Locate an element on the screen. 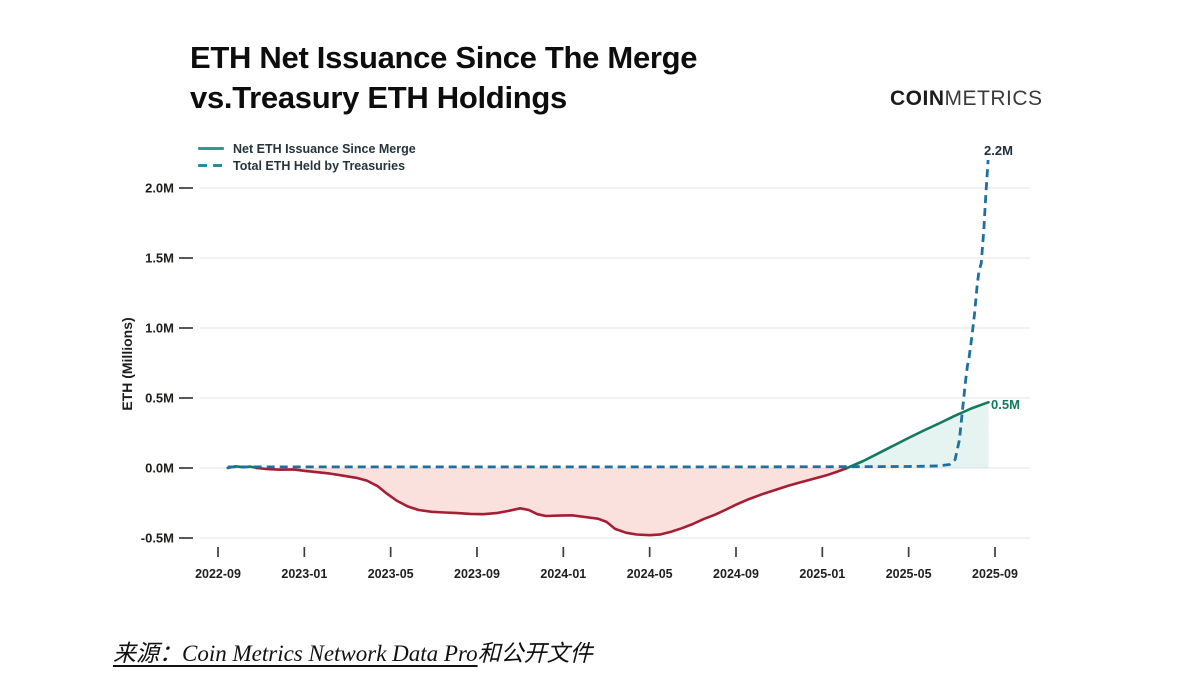  y-tick-label: -0.5M is located at coordinates (157, 538).